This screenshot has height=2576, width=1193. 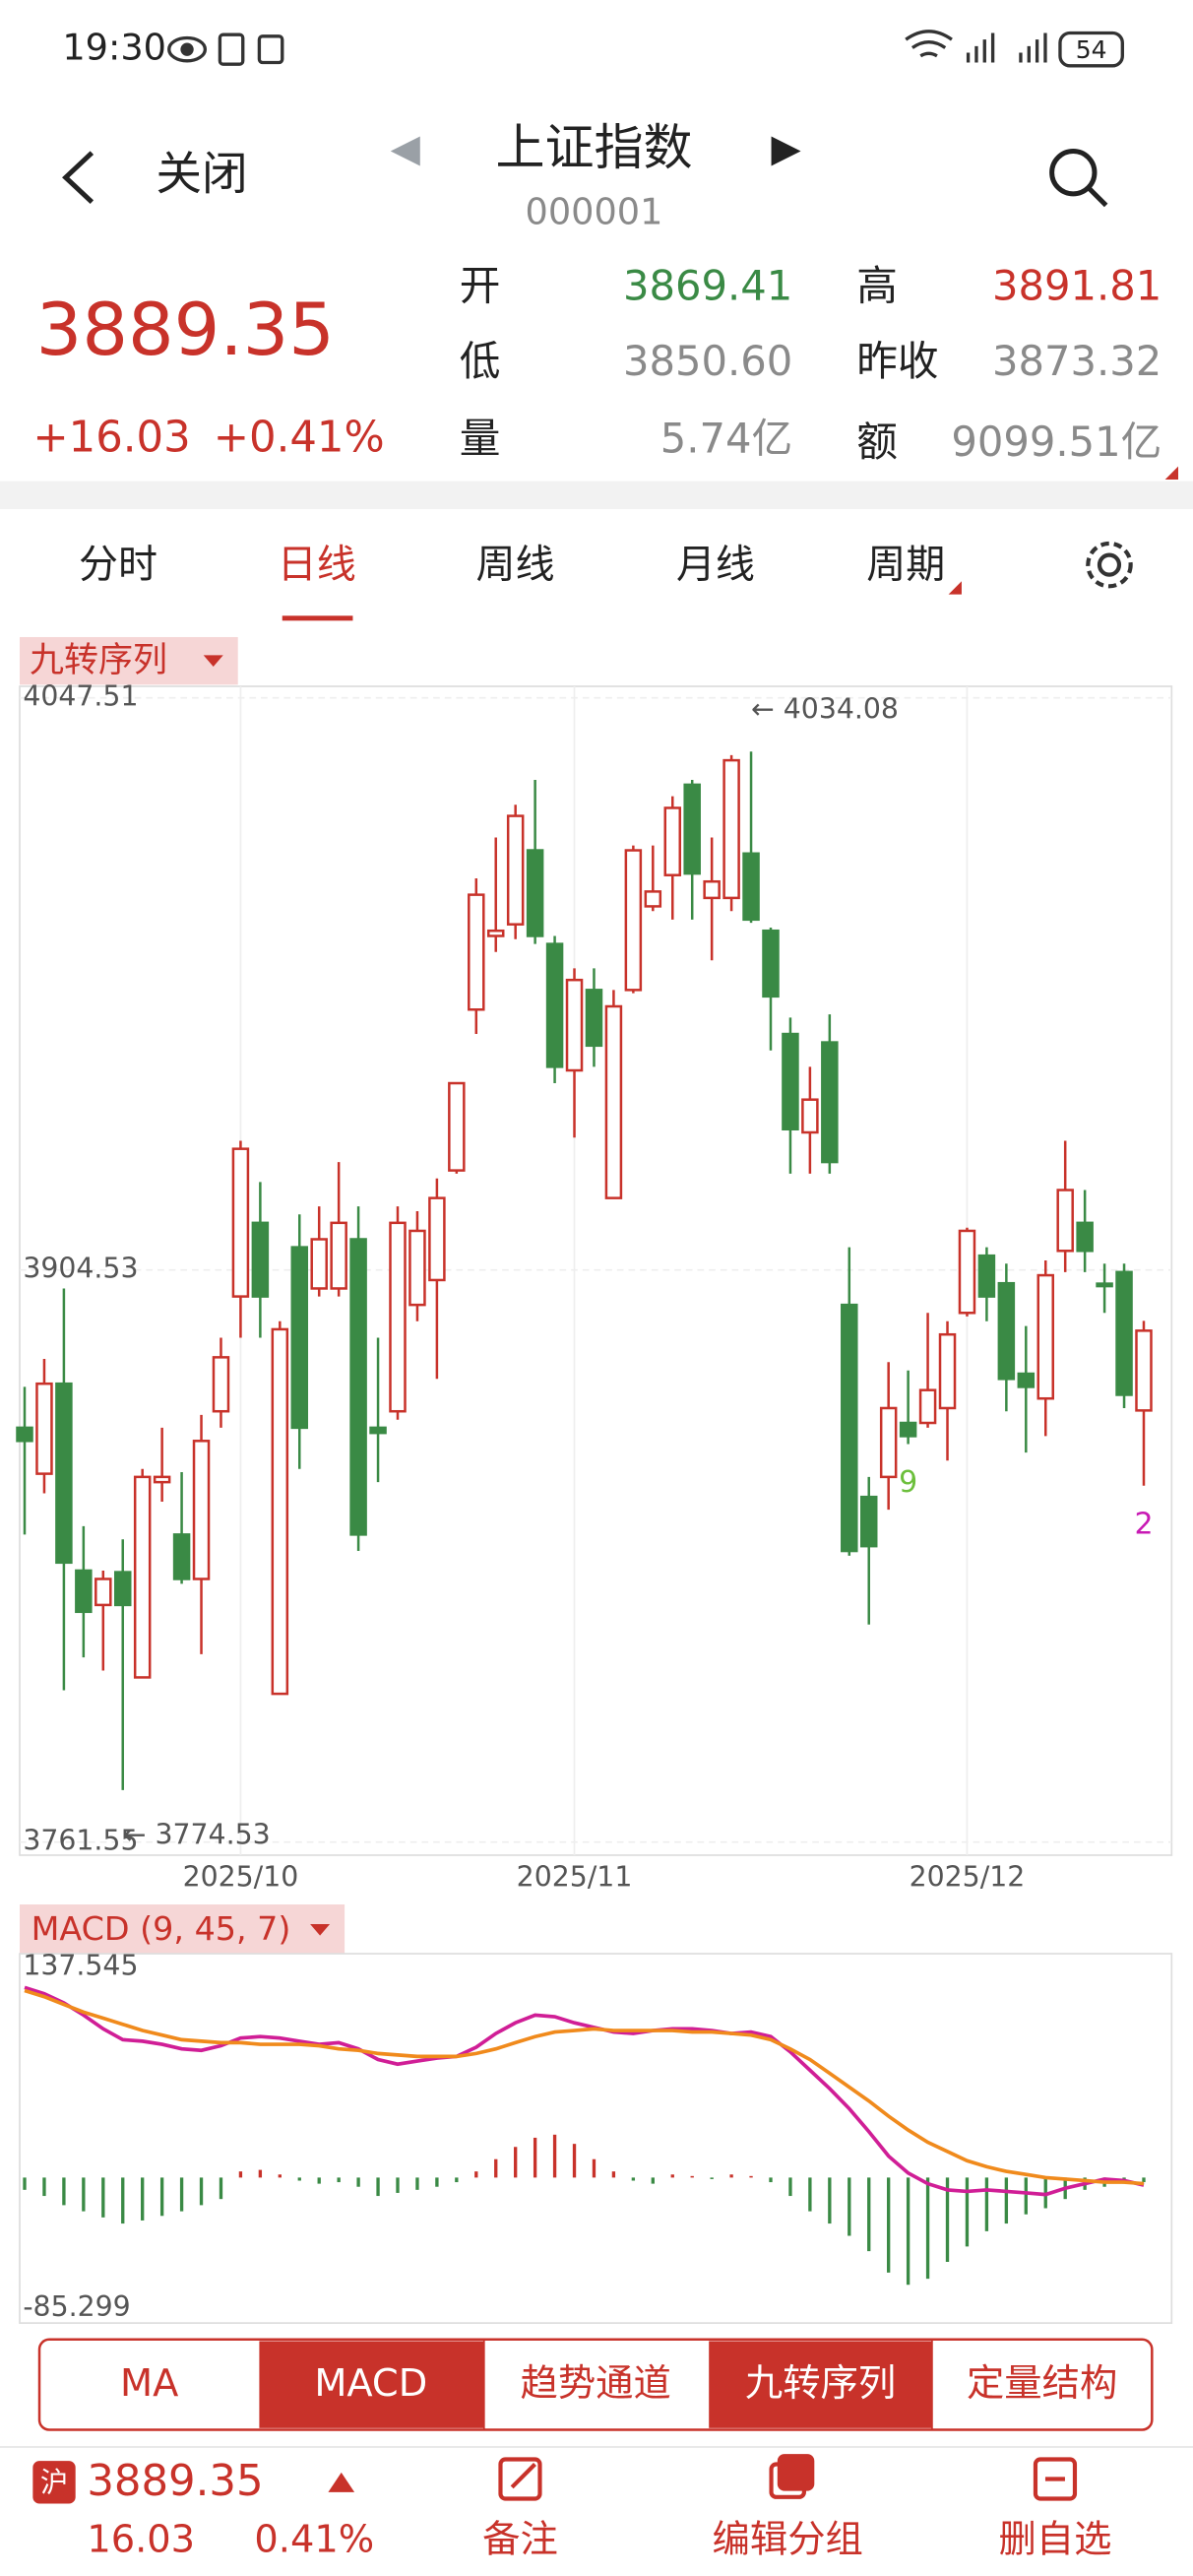 What do you see at coordinates (788, 2477) in the screenshot?
I see `footer-icons` at bounding box center [788, 2477].